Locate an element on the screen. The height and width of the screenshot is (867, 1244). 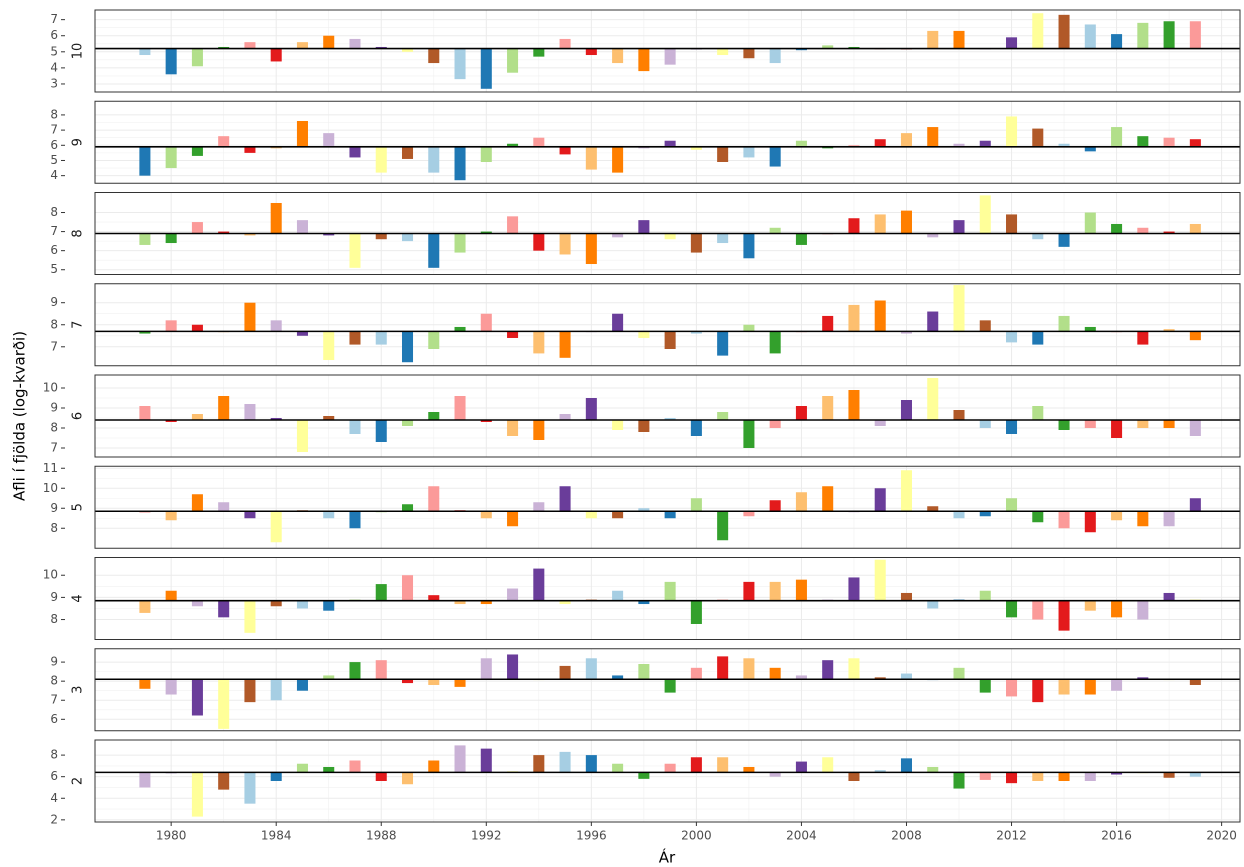
x-tick-label: 2020 is located at coordinates (1221, 836).